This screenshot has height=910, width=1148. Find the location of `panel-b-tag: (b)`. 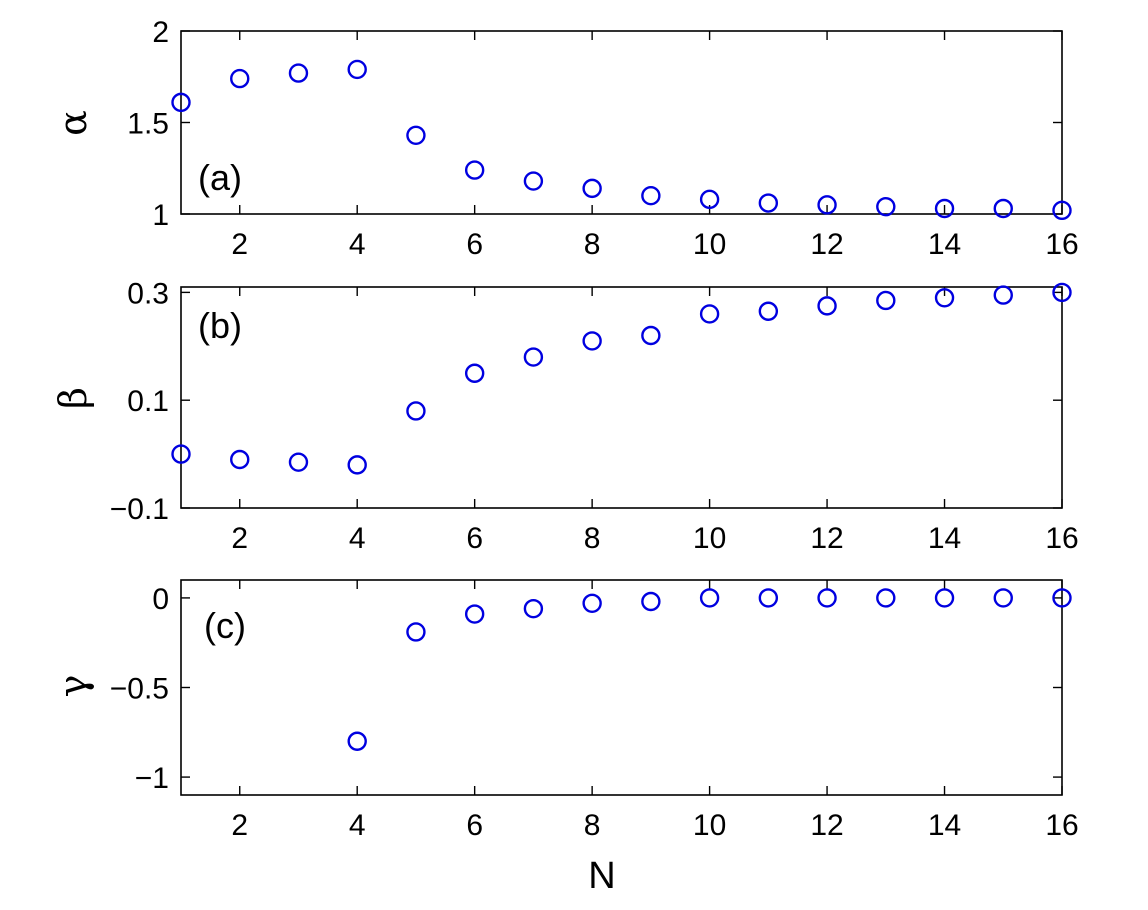

panel-b-tag: (b) is located at coordinates (220, 325).